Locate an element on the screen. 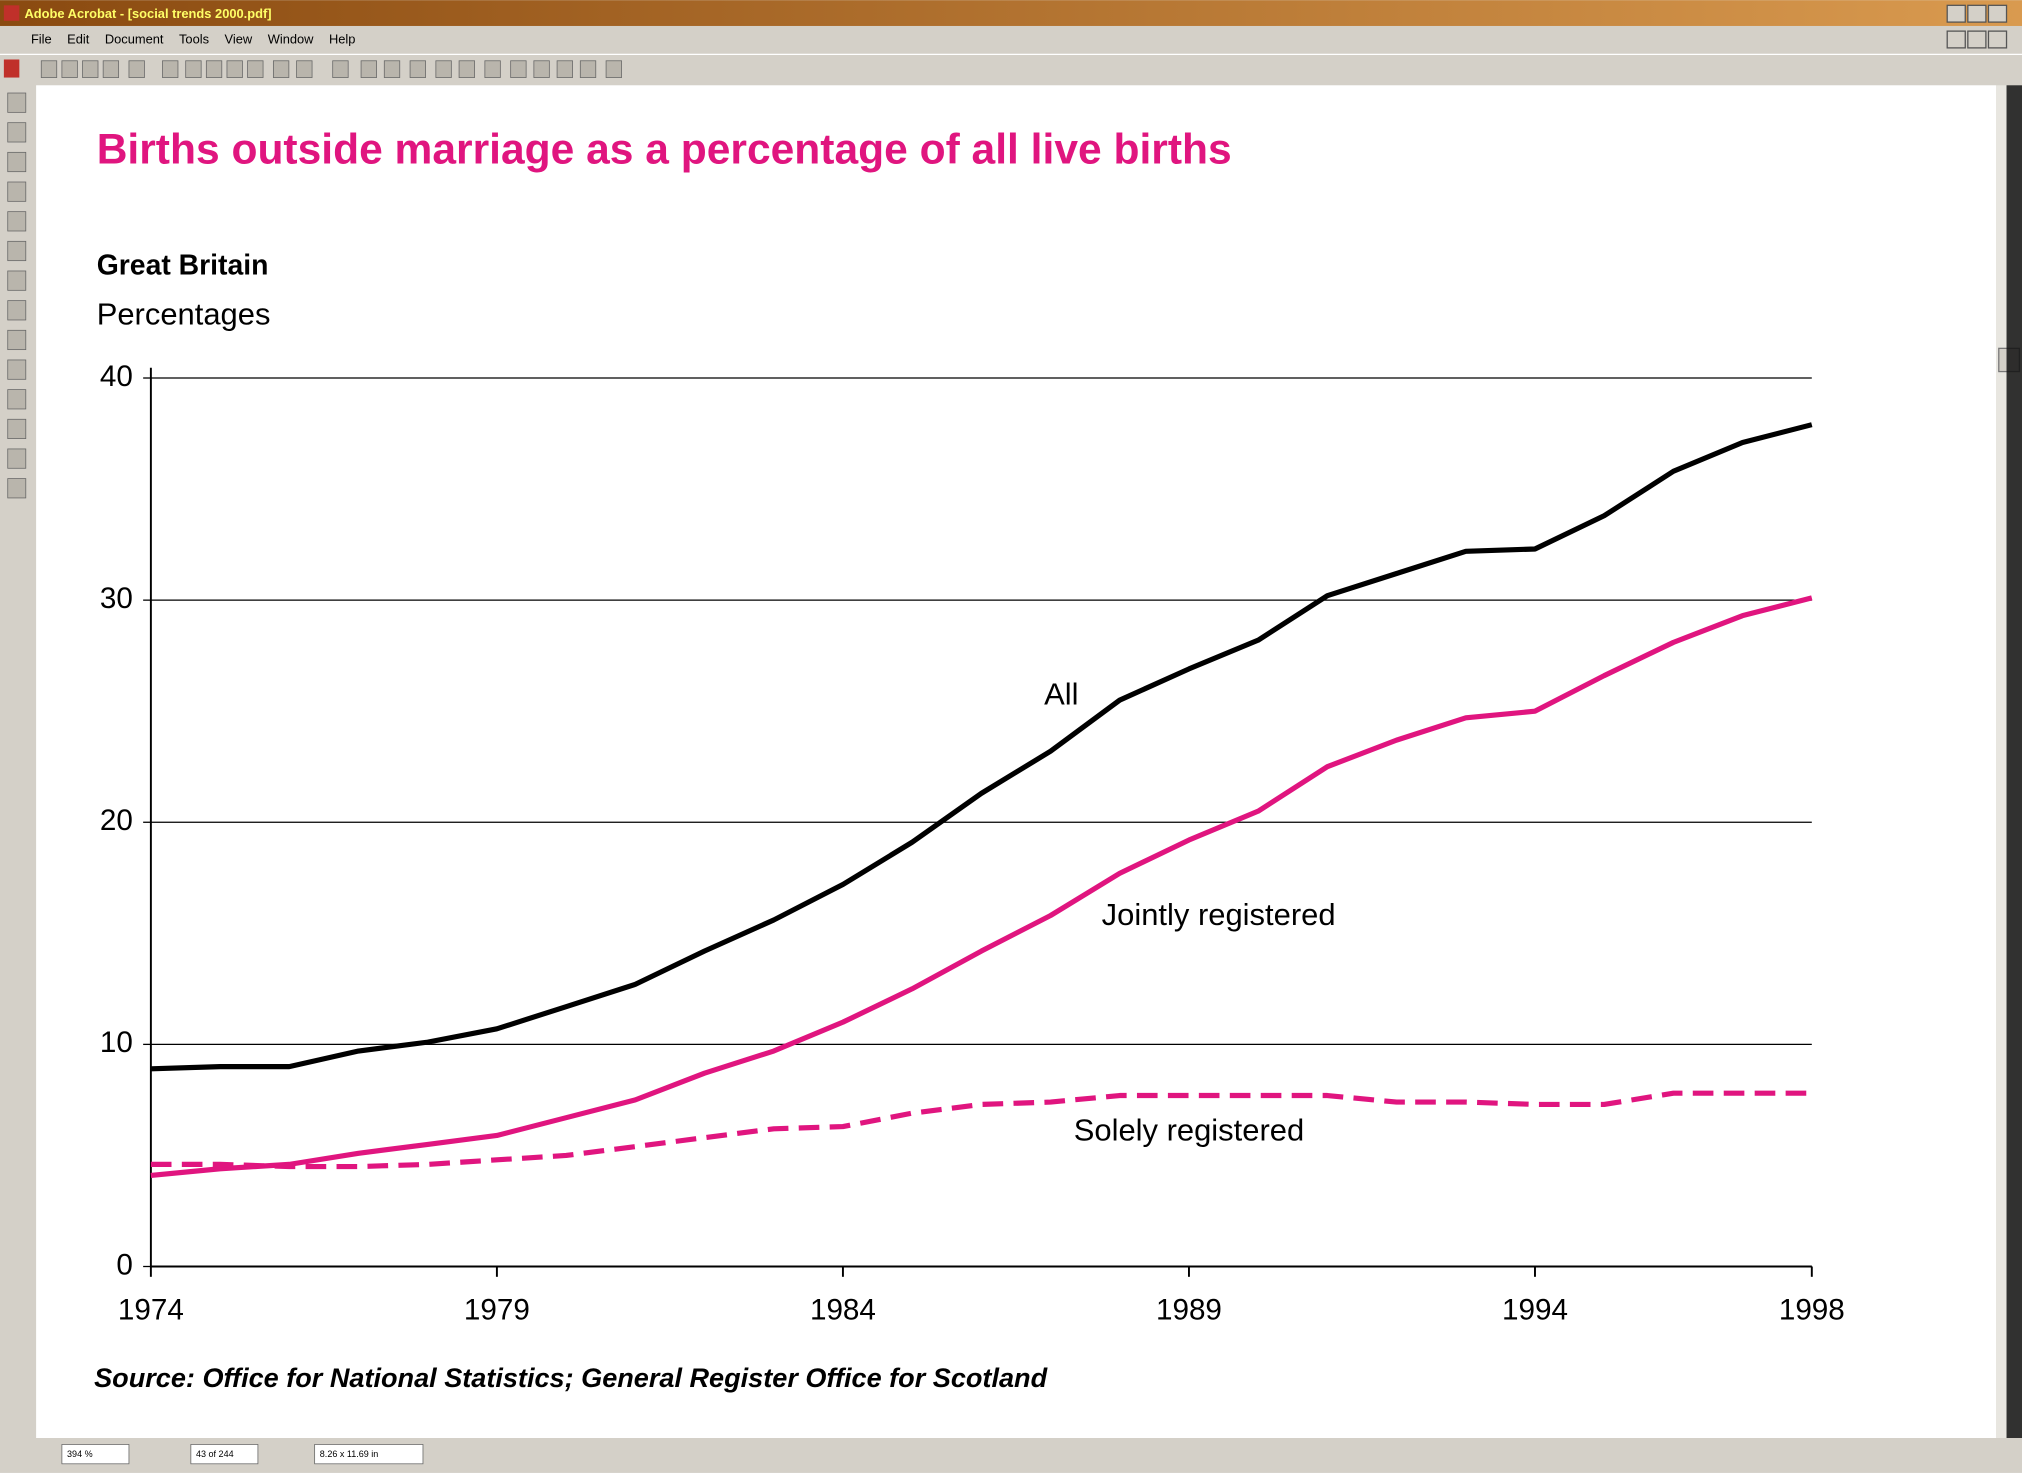 The image size is (2022, 1473). doc-restore-button is located at coordinates (1977, 39).